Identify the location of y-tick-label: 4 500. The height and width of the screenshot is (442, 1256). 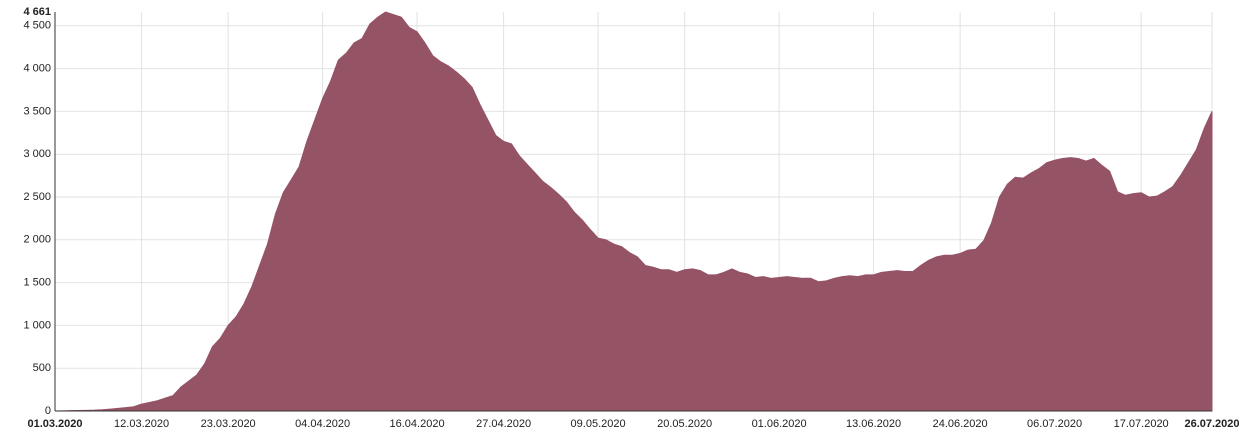
(37, 26).